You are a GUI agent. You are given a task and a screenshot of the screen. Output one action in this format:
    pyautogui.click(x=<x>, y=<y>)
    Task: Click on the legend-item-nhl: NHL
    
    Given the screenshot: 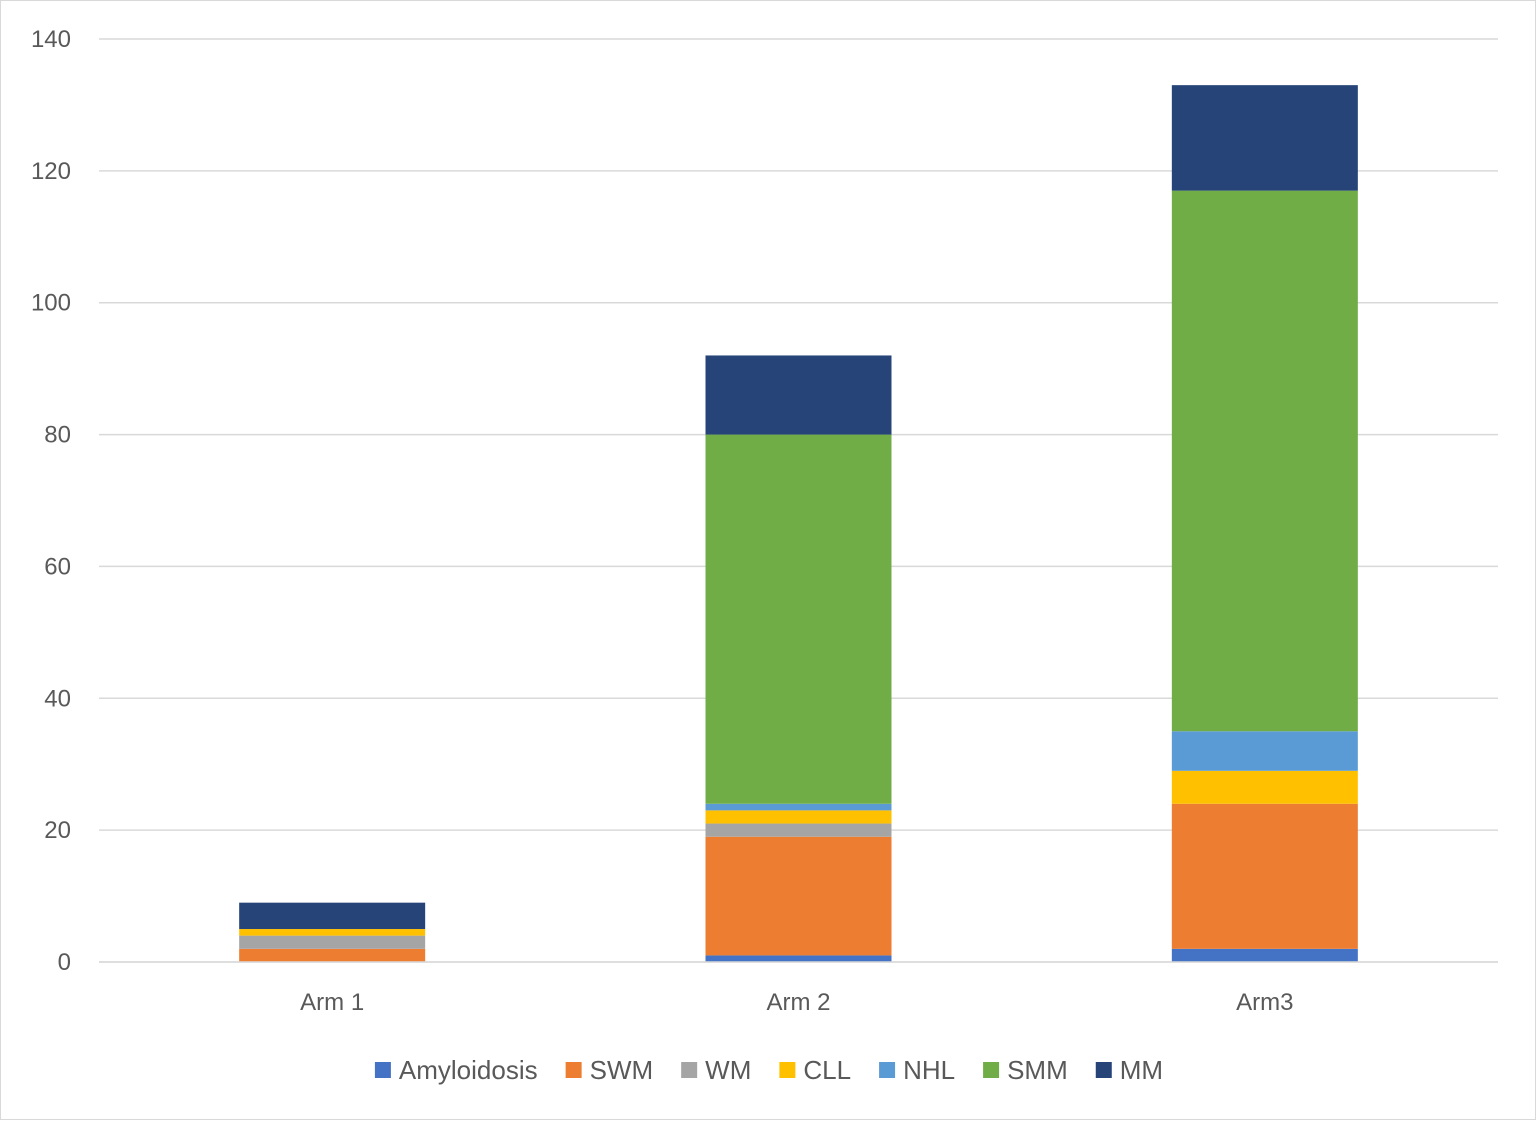 What is the action you would take?
    pyautogui.click(x=917, y=1070)
    